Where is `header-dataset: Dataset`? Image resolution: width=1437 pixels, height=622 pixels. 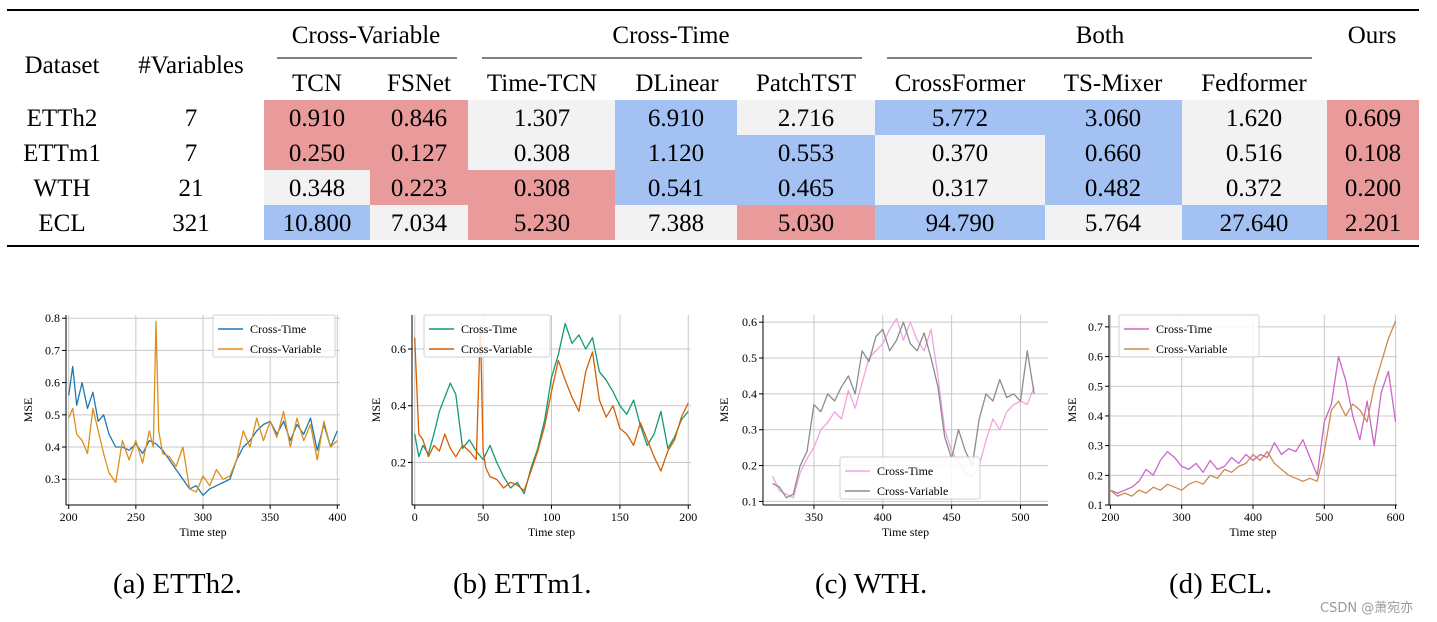 header-dataset: Dataset is located at coordinates (62, 65).